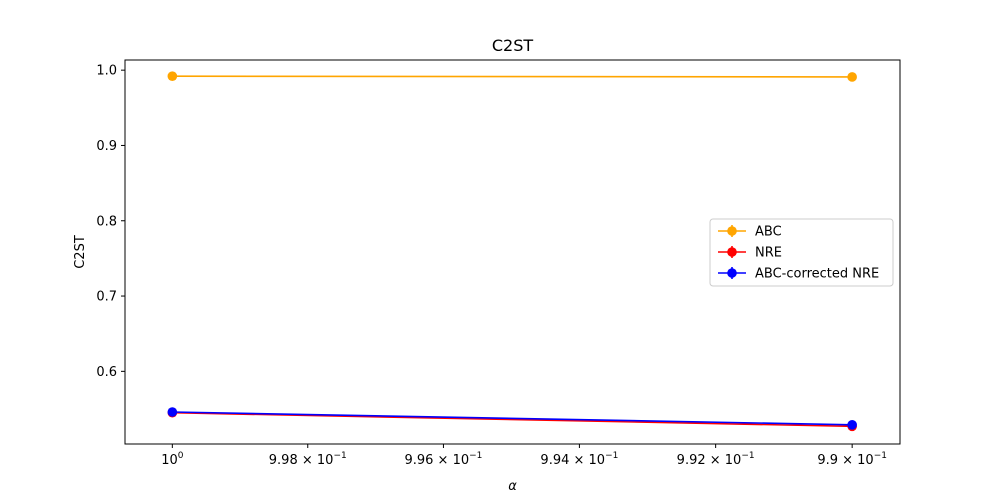 The height and width of the screenshot is (500, 1000). I want to click on y-tick-label: 0.6, so click(106, 372).